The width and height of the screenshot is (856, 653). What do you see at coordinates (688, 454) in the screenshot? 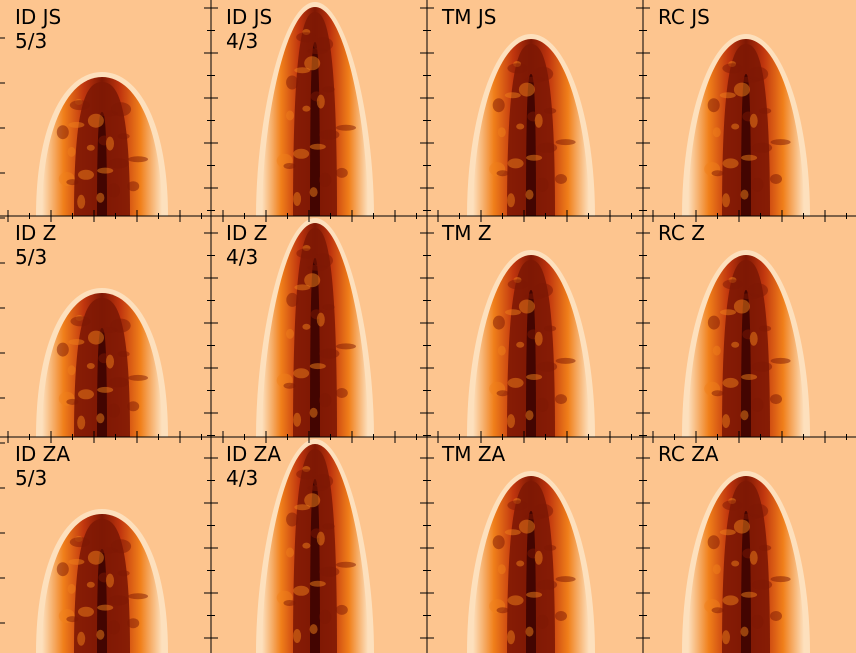
I see `panel-scheme-label: RC ZA` at bounding box center [688, 454].